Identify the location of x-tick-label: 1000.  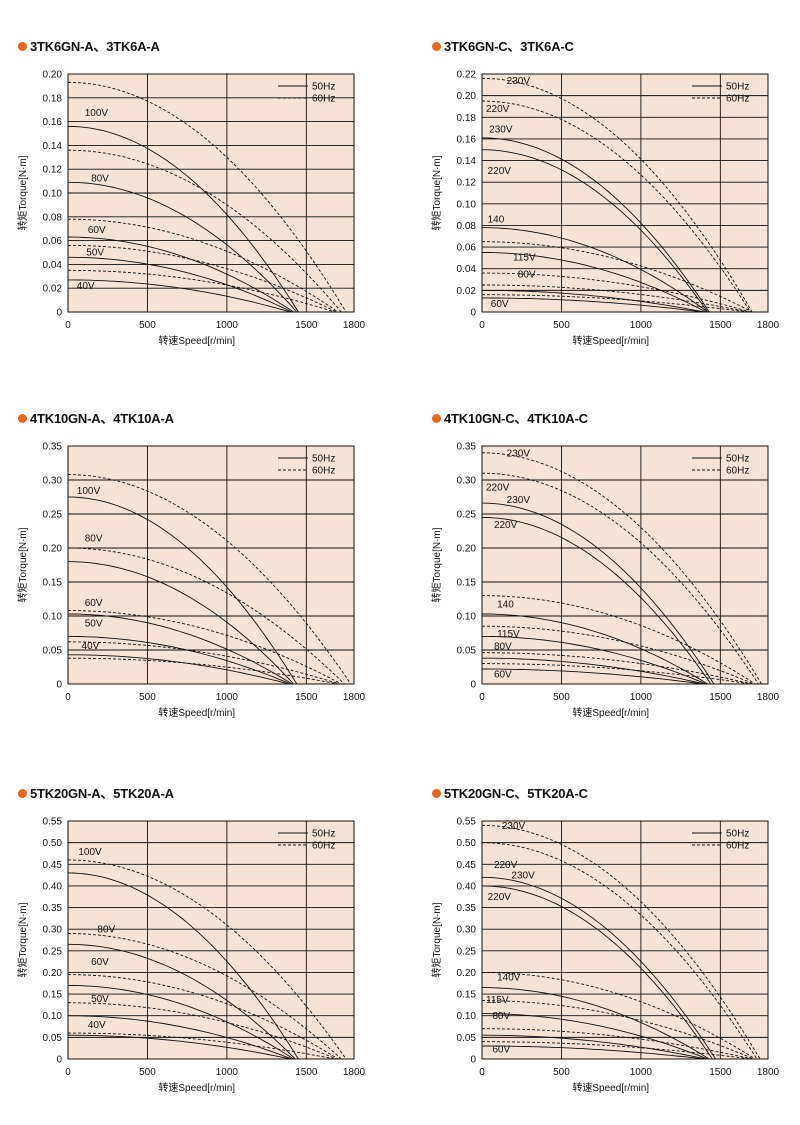
(227, 697).